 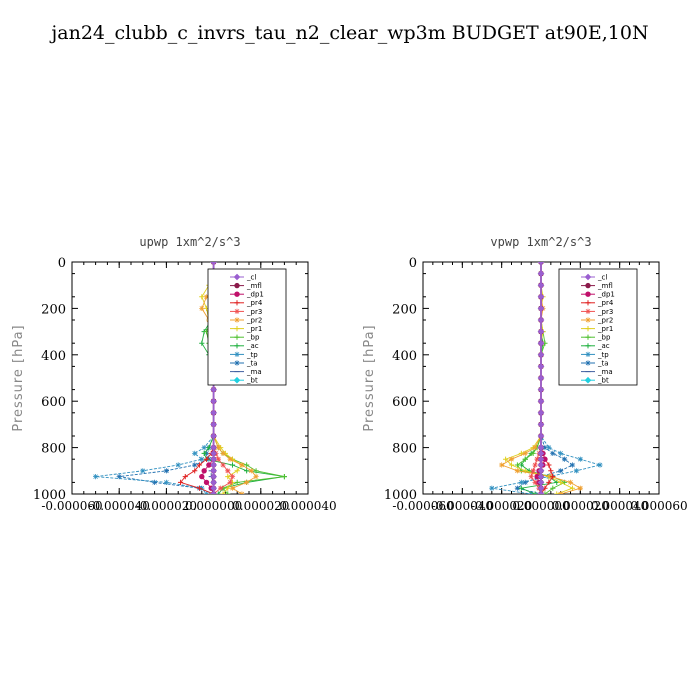 I want to click on data-point-dp1, so click(x=206, y=482).